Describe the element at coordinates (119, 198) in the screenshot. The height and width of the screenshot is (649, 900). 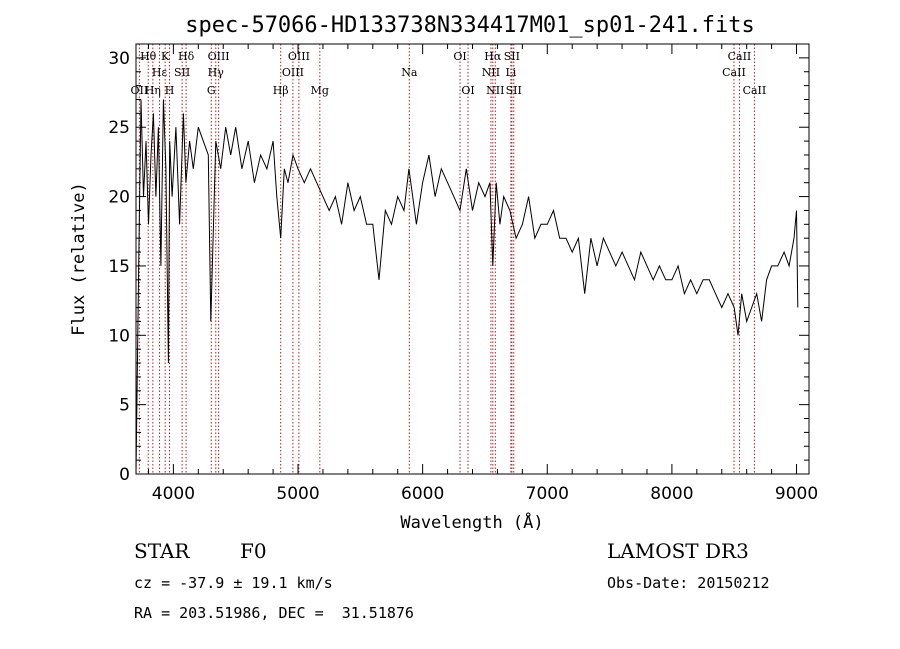
I see `y-tick-label-4: 20` at that location.